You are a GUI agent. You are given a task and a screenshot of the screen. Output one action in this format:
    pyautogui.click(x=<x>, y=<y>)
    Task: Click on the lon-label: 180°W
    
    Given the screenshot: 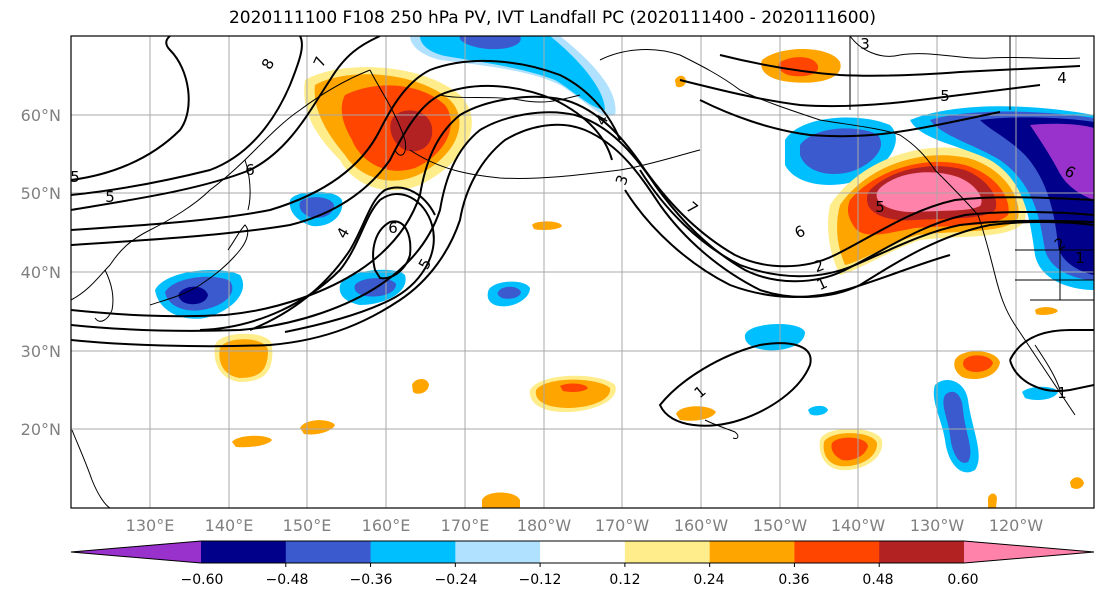 What is the action you would take?
    pyautogui.click(x=544, y=525)
    